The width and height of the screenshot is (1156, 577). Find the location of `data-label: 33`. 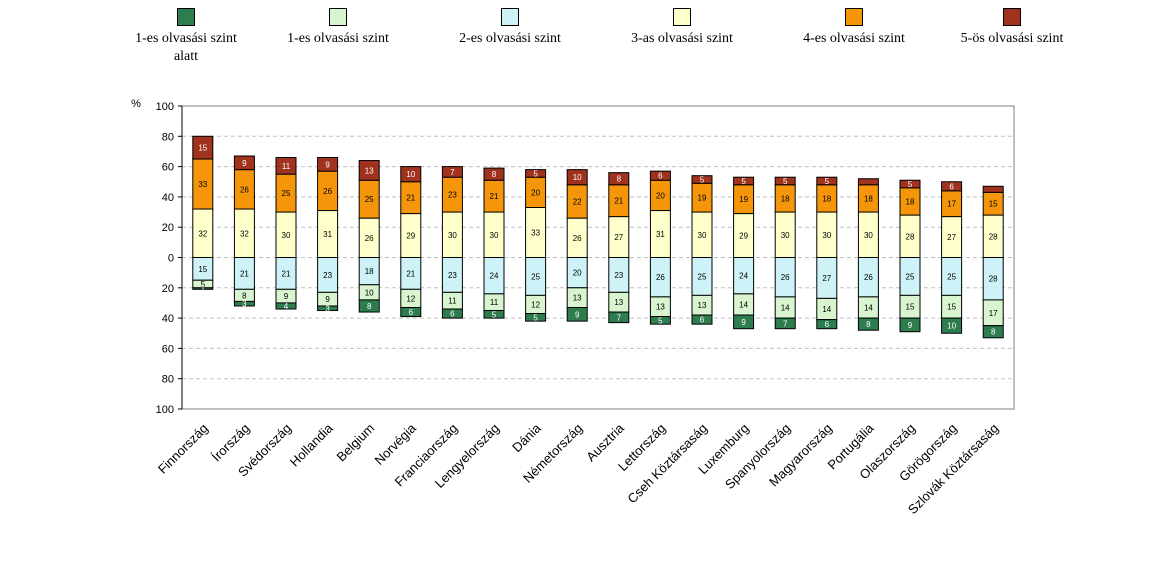

data-label: 33 is located at coordinates (202, 184).